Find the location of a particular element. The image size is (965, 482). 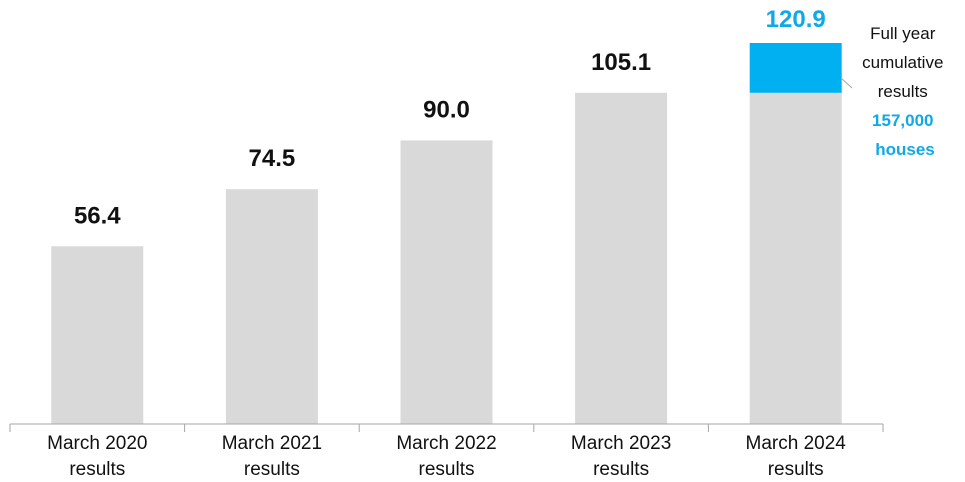

annotation-line-3: results is located at coordinates (903, 91).